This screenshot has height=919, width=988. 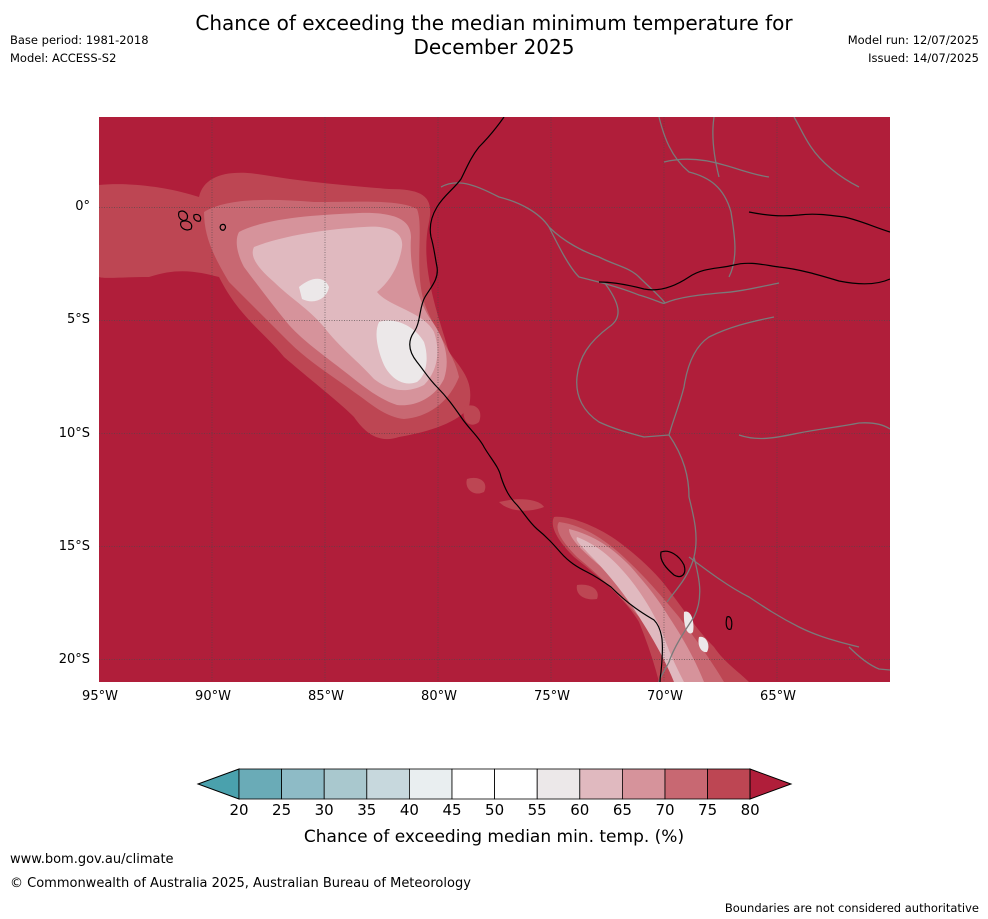 What do you see at coordinates (74, 659) in the screenshot?
I see `lat-label-20s: 20°S` at bounding box center [74, 659].